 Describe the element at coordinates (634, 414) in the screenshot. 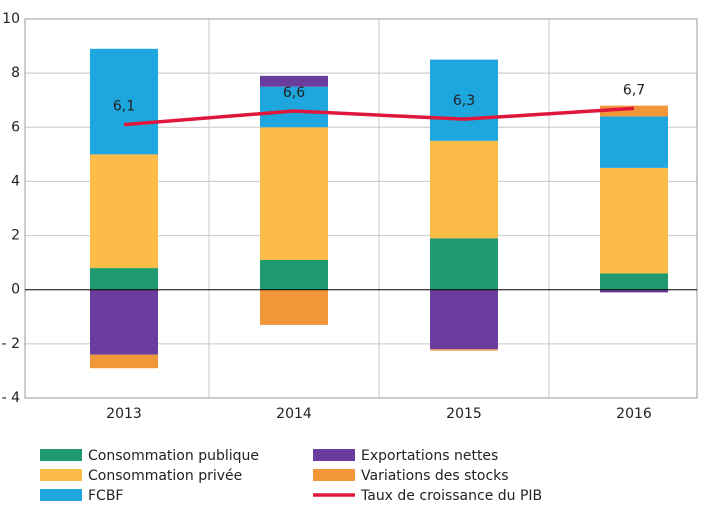

I see `x-tick-label: 2016` at that location.